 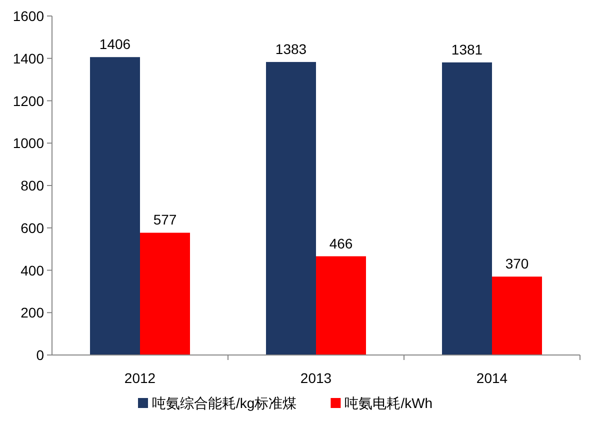 What do you see at coordinates (341, 243) in the screenshot?
I see `data-label: 466` at bounding box center [341, 243].